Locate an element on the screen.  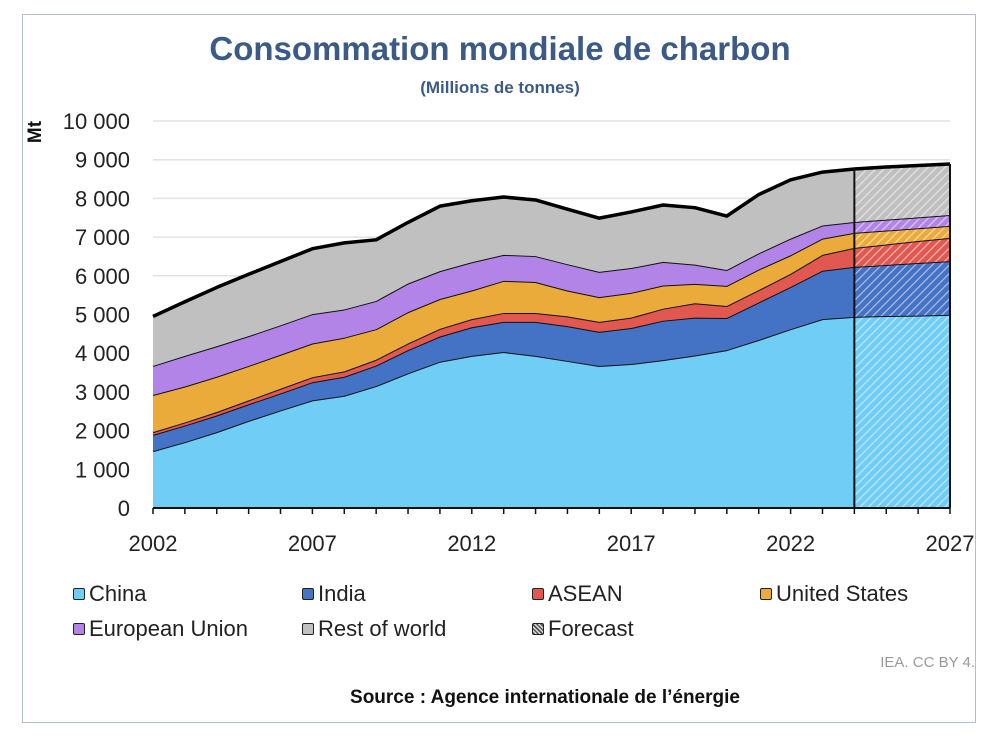
y-tick-label: 7 000 is located at coordinates (102, 237).